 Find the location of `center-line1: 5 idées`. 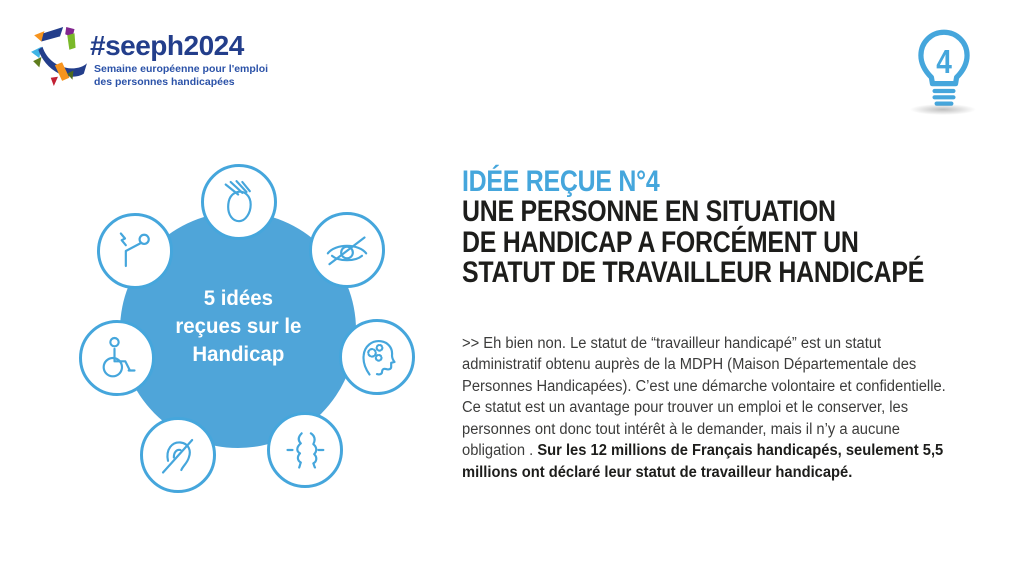

center-line1: 5 idées is located at coordinates (238, 298).